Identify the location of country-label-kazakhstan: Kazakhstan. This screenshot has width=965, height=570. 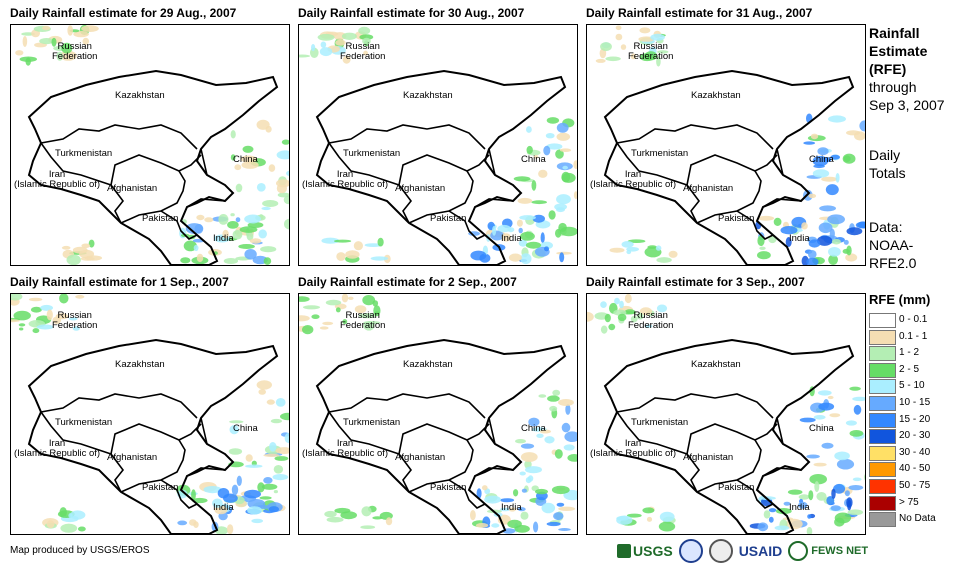
(428, 364).